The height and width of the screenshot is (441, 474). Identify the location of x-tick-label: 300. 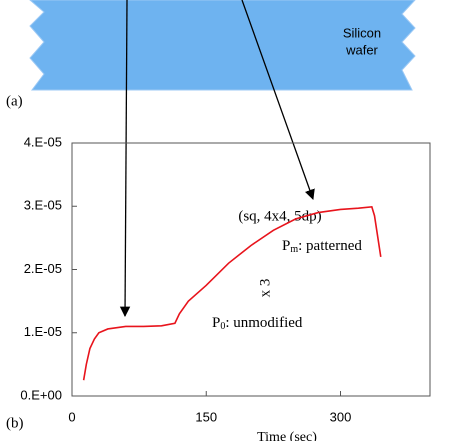
(341, 416).